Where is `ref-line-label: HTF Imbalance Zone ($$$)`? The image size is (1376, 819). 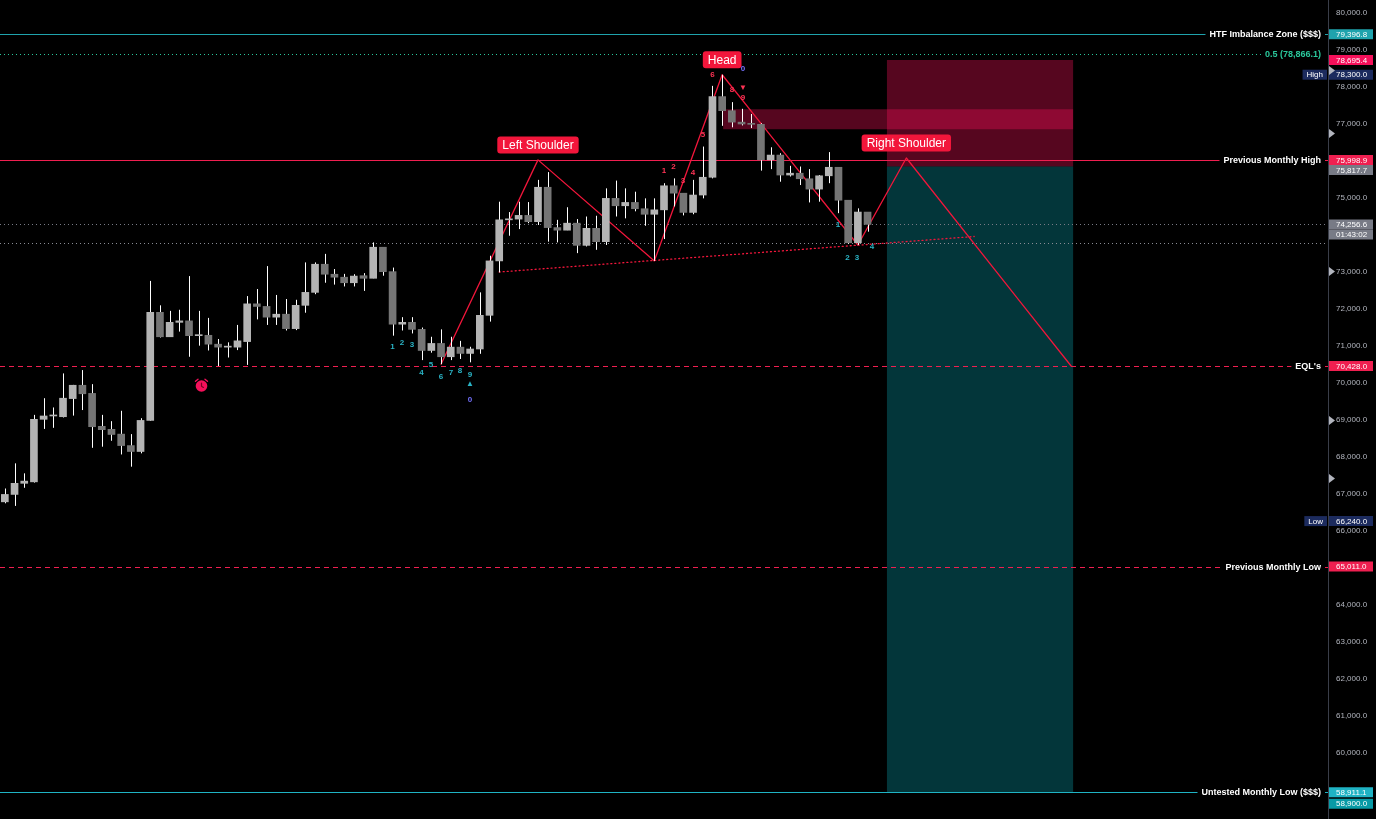 ref-line-label: HTF Imbalance Zone ($$$) is located at coordinates (1265, 34).